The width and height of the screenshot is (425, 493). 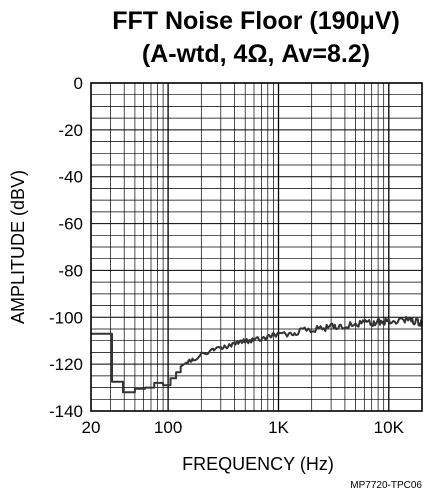 What do you see at coordinates (389, 427) in the screenshot?
I see `x-tick-label: 10K` at bounding box center [389, 427].